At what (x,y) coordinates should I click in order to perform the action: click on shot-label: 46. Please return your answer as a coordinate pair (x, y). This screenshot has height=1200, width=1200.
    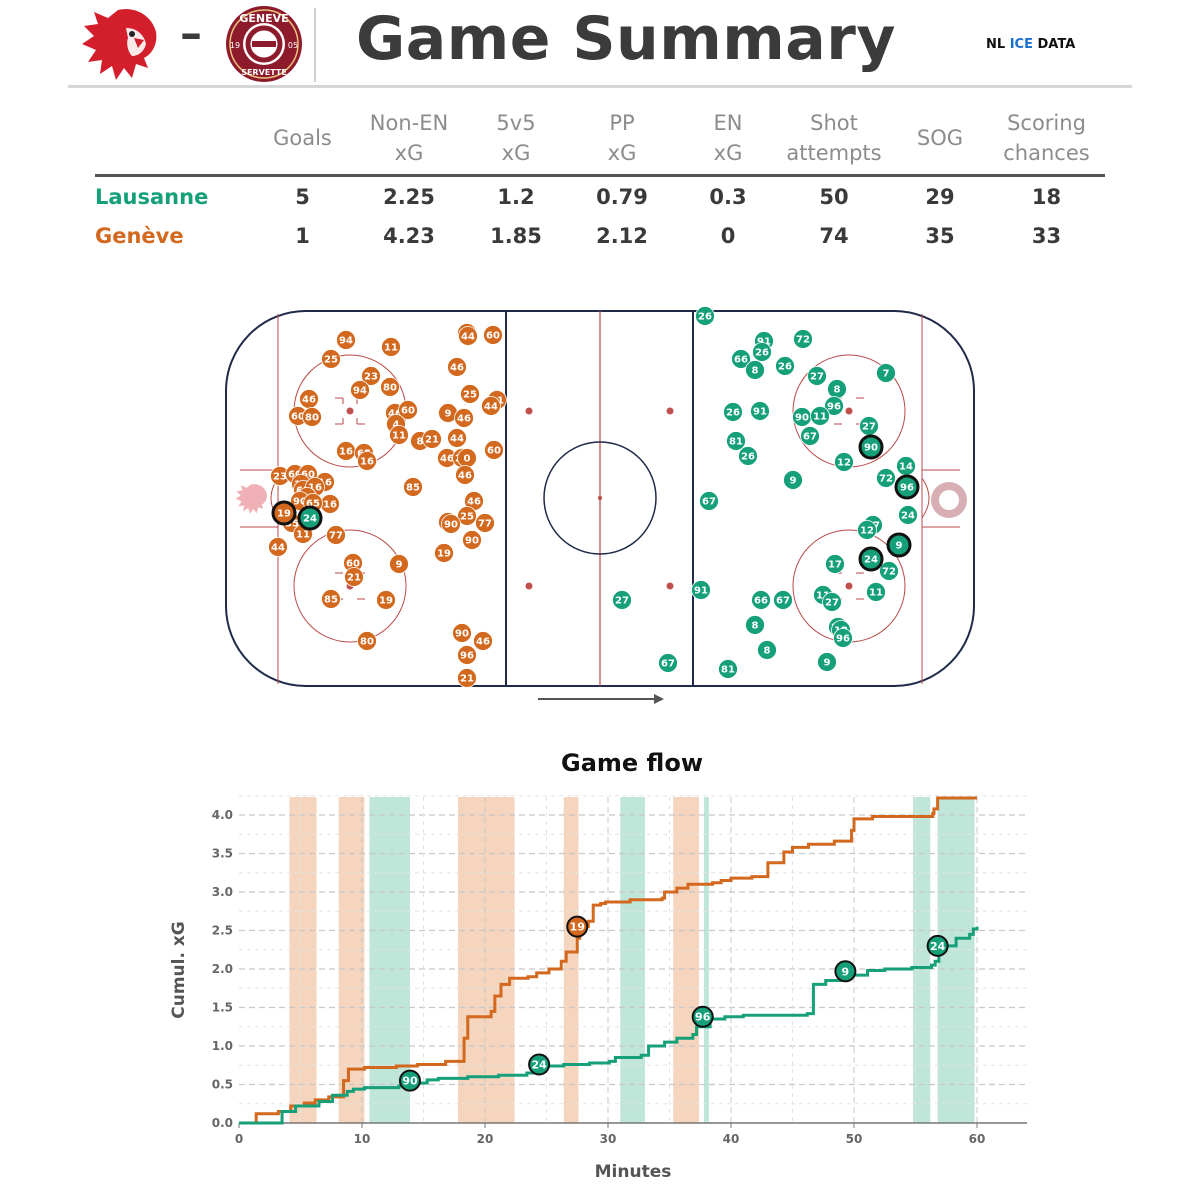
    Looking at the image, I should click on (395, 414).